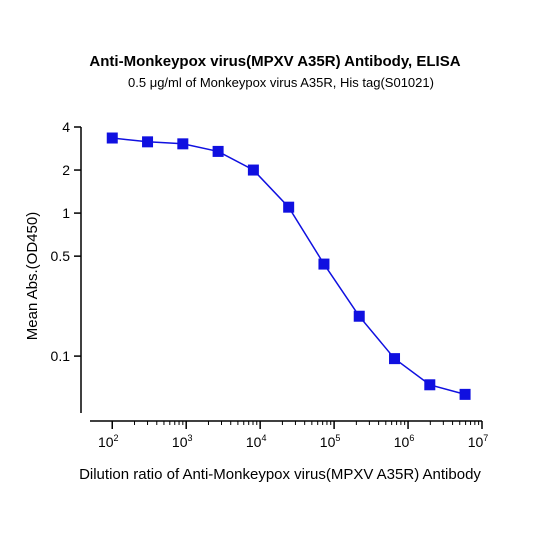 The image size is (533, 538). I want to click on y-tick-label: 0.1, so click(61, 356).